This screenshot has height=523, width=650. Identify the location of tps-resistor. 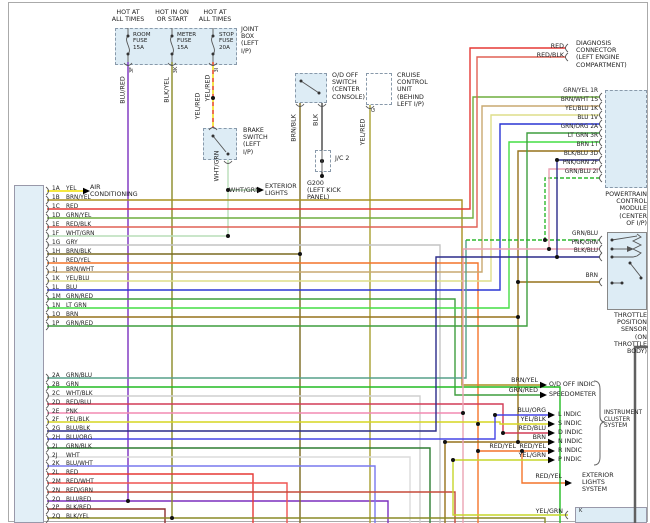
(637, 245).